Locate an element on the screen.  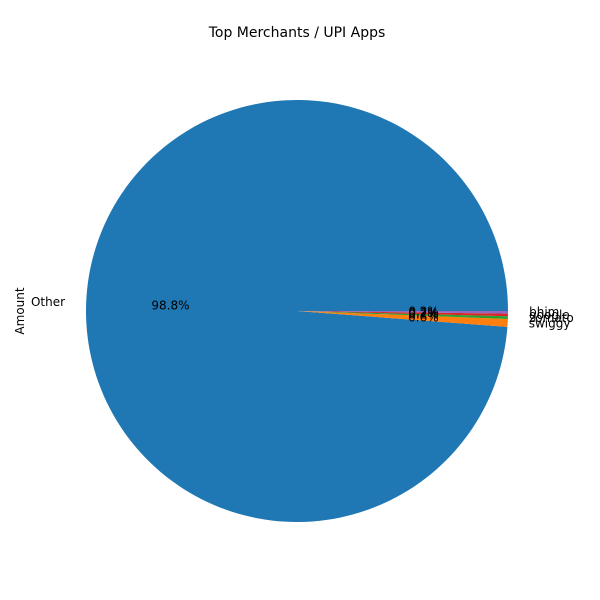
pie-slice-bhim is located at coordinates (402, 312).